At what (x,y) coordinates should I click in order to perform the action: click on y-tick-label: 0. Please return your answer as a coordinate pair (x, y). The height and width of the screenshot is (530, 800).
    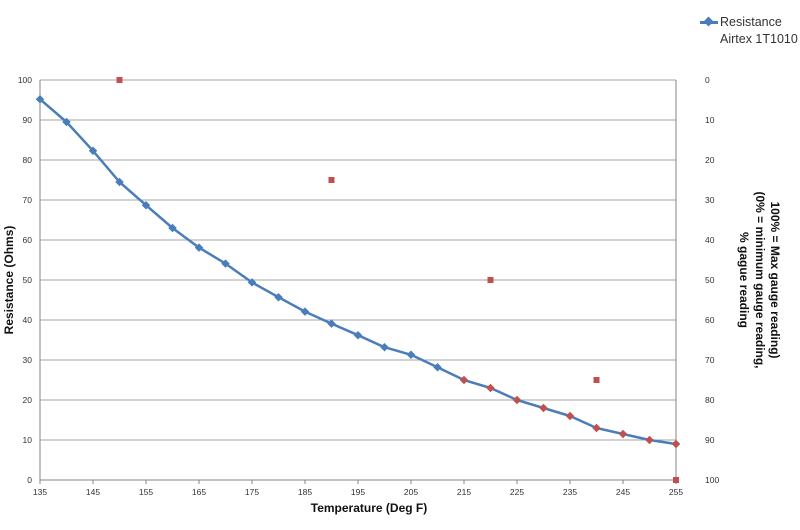
    Looking at the image, I should click on (29, 480).